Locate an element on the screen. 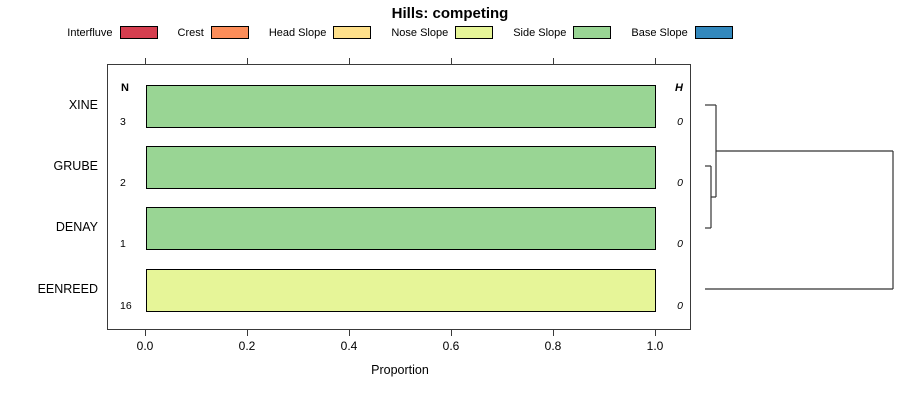  legend-label: Head Slope is located at coordinates (297, 32).